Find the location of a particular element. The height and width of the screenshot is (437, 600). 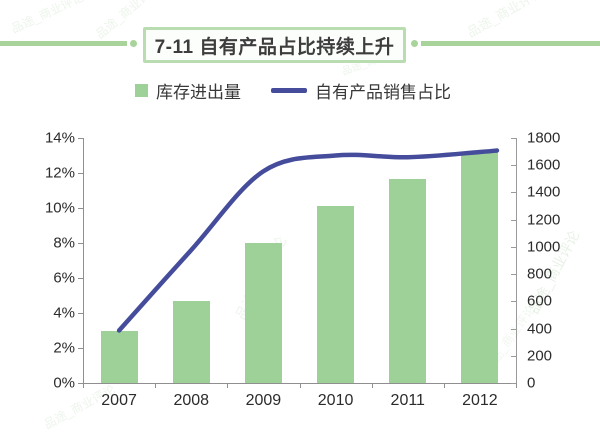

y-axis-label-right: 400 is located at coordinates (540, 329).